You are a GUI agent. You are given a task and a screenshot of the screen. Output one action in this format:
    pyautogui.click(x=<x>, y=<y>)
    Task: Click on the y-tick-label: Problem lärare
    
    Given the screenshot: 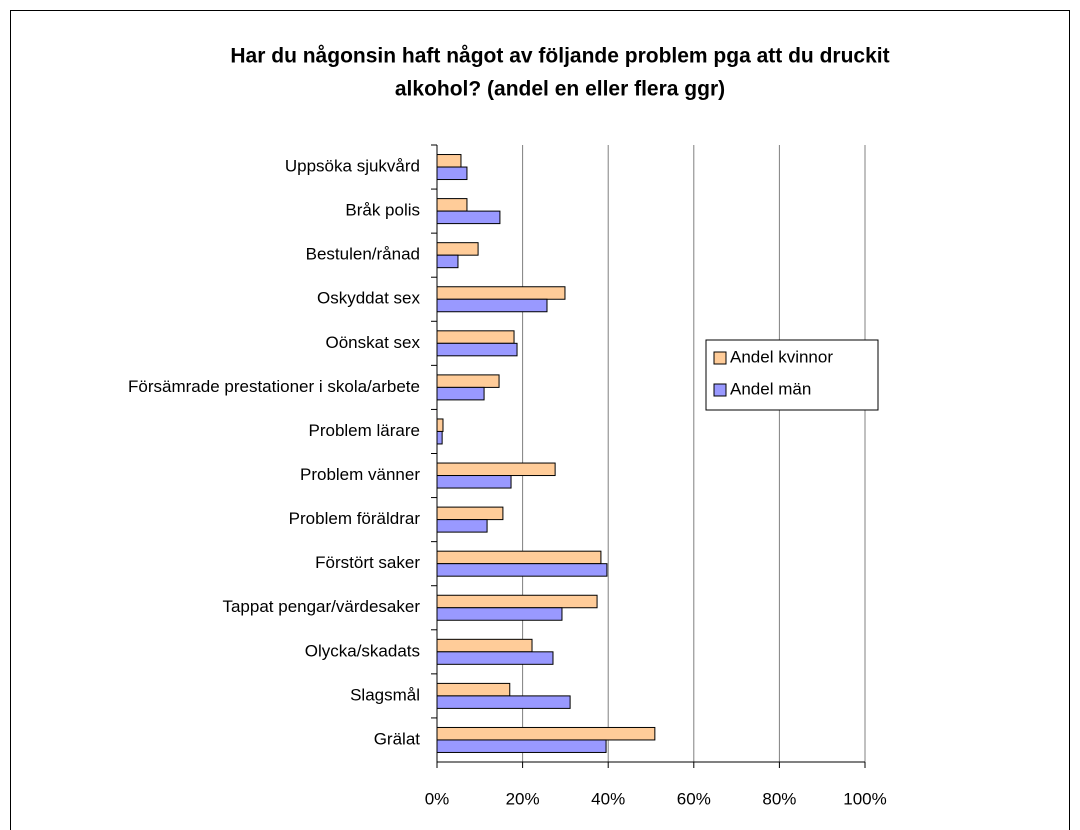 What is the action you would take?
    pyautogui.click(x=365, y=430)
    